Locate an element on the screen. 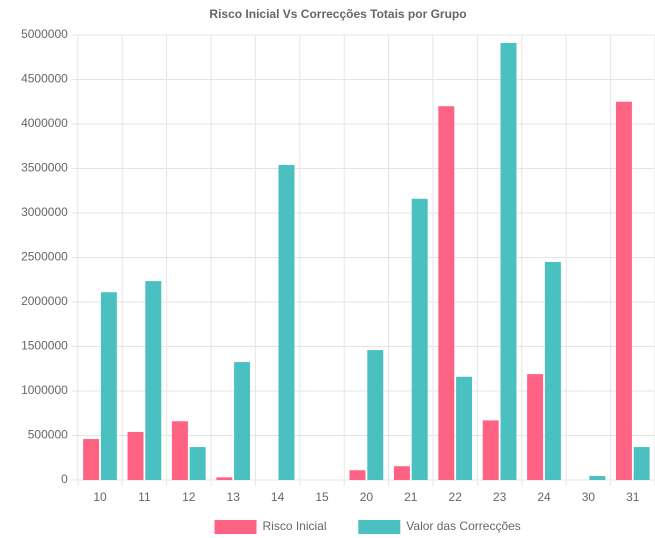  x-tick-label: 12 is located at coordinates (189, 497).